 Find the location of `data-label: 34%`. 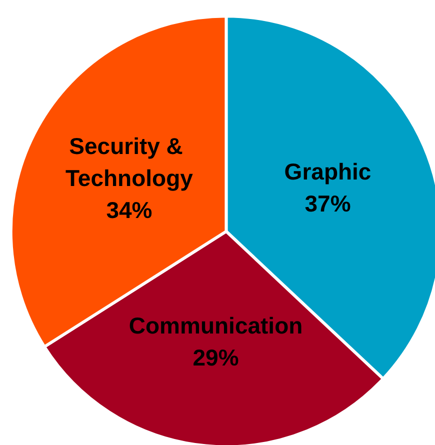

data-label: 34% is located at coordinates (129, 210).